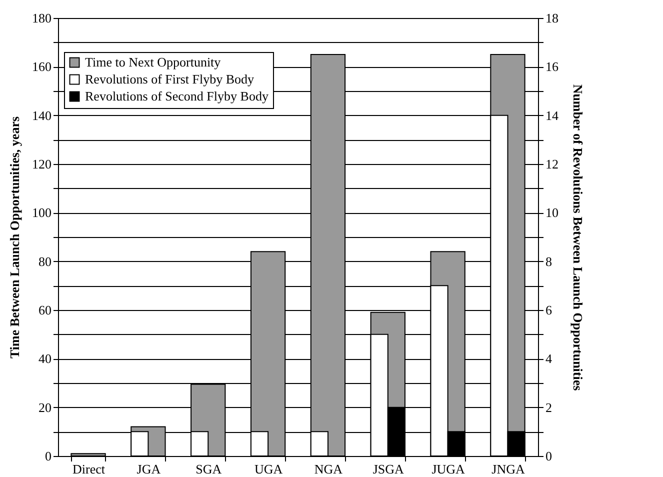 Image resolution: width=663 pixels, height=477 pixels. What do you see at coordinates (42, 18) in the screenshot?
I see `y-tick-label: 180` at bounding box center [42, 18].